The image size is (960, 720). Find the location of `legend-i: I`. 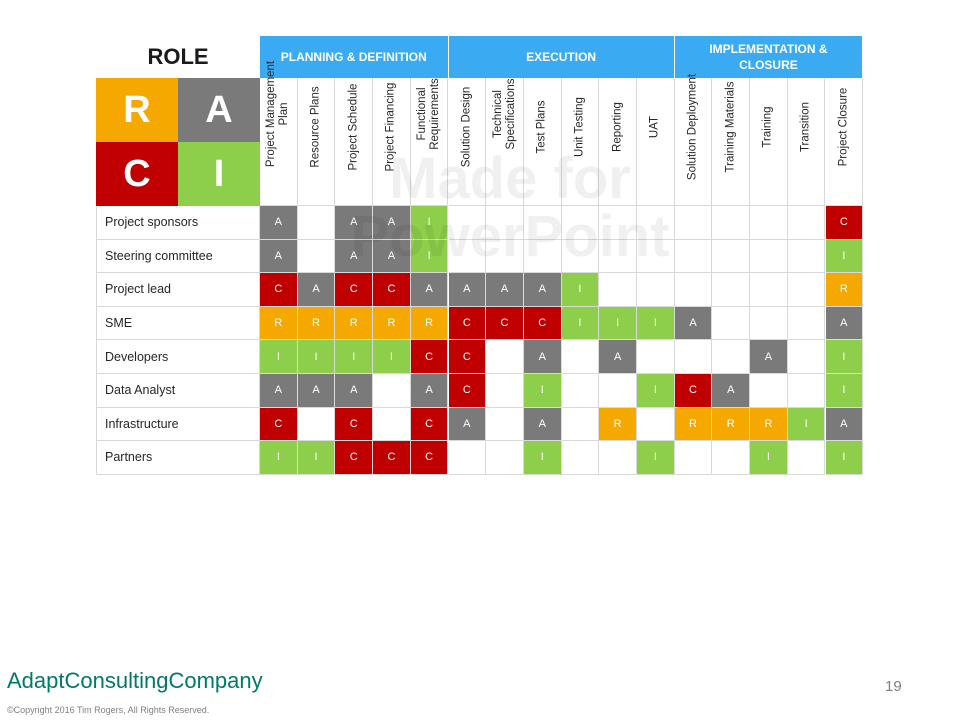

legend-i: I is located at coordinates (219, 174).